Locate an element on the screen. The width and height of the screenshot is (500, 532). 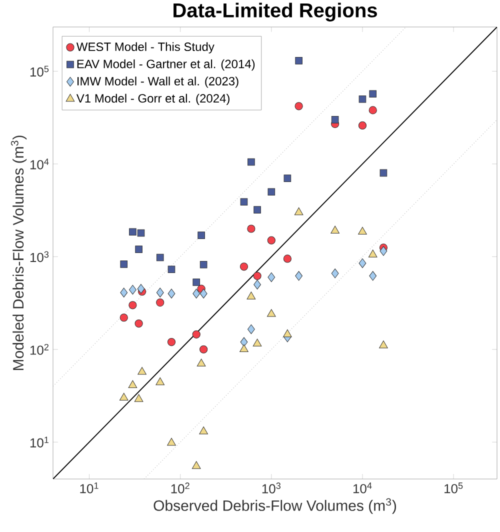
x-tick-label: 10$^{1}$ is located at coordinates (89, 488).